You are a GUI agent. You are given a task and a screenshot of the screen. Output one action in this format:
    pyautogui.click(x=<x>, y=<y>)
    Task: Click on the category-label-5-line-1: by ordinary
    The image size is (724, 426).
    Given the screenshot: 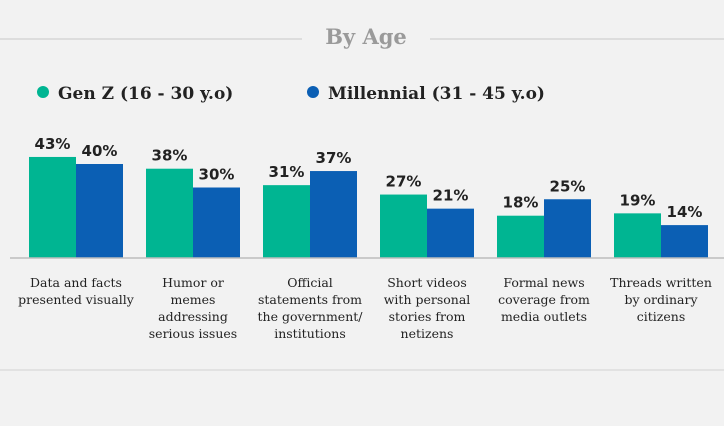 What is the action you would take?
    pyautogui.click(x=661, y=299)
    